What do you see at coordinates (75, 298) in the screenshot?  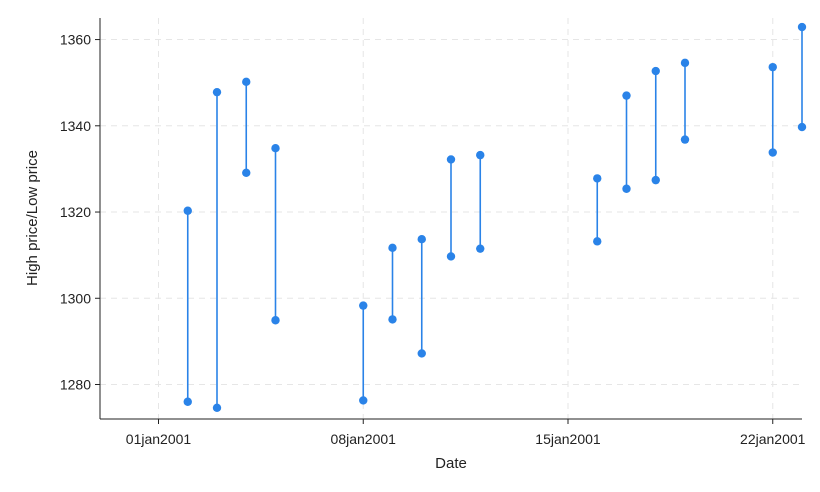 I see `y-tick-label: 1300` at bounding box center [75, 298].